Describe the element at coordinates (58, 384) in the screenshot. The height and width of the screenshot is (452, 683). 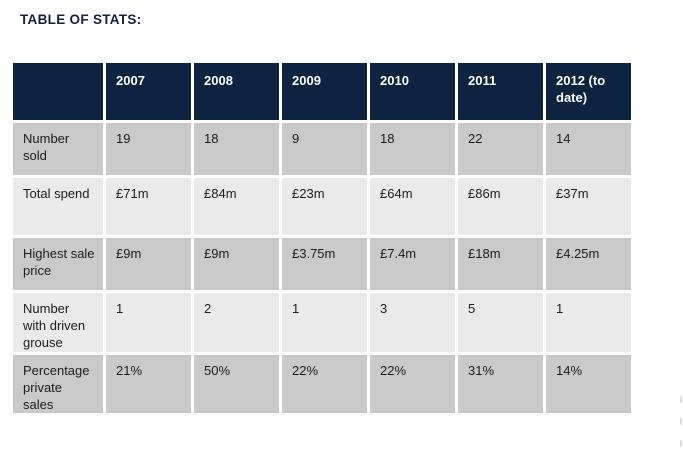
I see `row-label: Percentage private sales` at that location.